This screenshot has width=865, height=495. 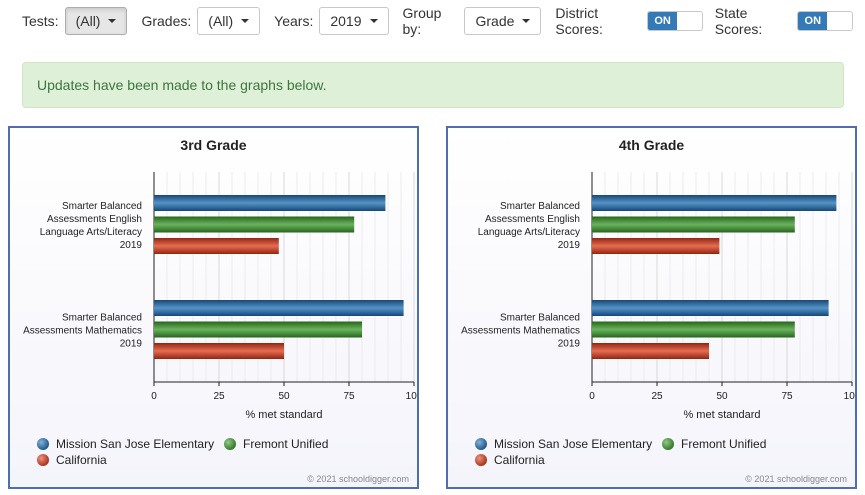 I want to click on group-by-dropdown: Grade, so click(x=503, y=21).